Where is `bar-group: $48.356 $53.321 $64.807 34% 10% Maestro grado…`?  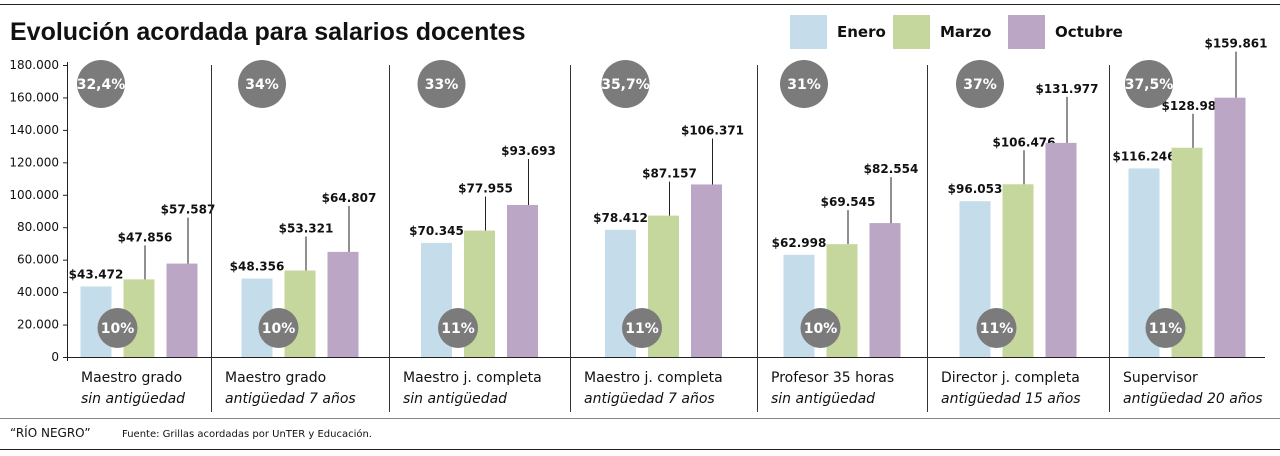
bar-group: $48.356 $53.321 $64.807 34% 10% Maestro grado… is located at coordinates (294, 236).